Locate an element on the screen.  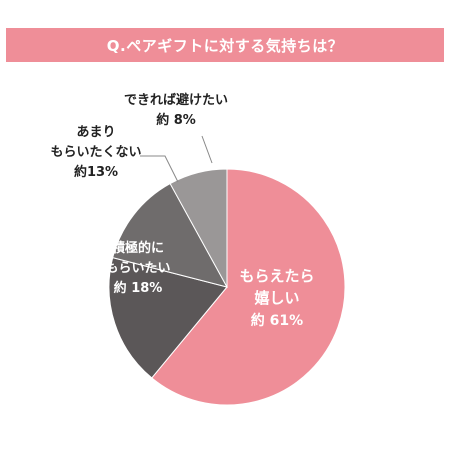
slice-value-label-2: 約13% is located at coordinates (96, 172).